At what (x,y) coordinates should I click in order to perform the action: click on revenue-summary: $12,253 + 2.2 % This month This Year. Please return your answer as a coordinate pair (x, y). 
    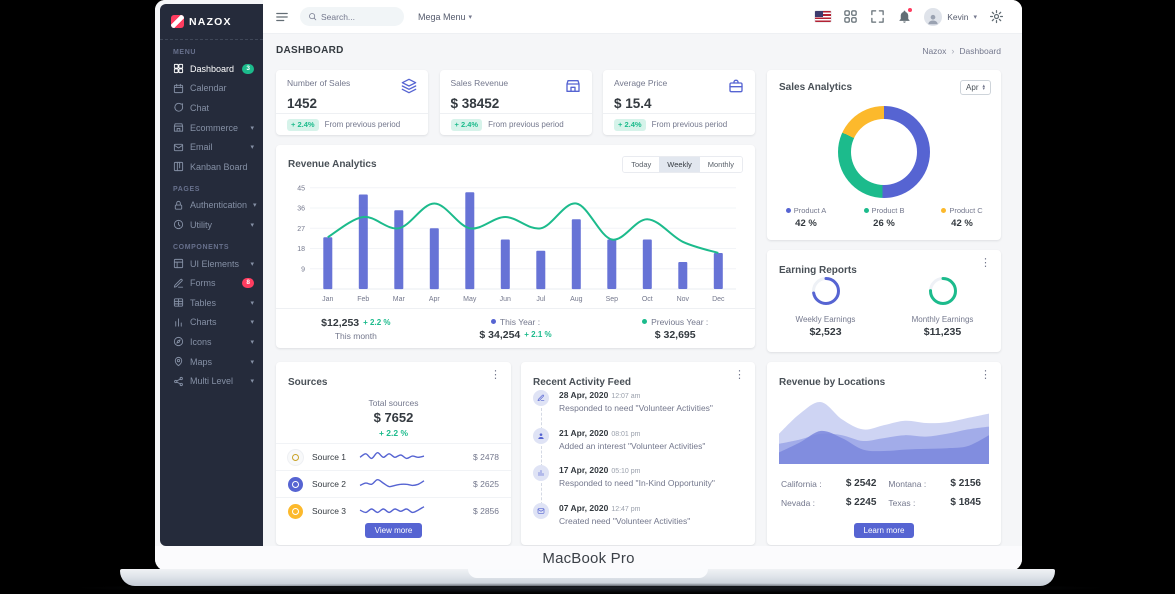
    Looking at the image, I should click on (515, 328).